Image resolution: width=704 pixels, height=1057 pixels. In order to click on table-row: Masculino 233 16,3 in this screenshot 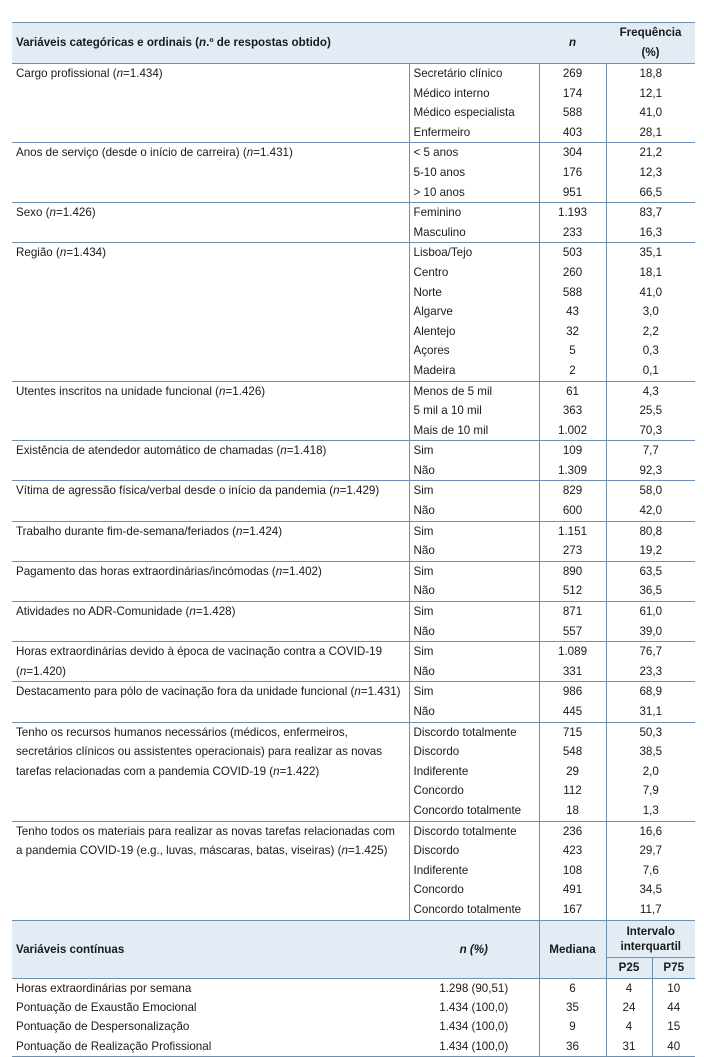, I will do `click(354, 232)`.